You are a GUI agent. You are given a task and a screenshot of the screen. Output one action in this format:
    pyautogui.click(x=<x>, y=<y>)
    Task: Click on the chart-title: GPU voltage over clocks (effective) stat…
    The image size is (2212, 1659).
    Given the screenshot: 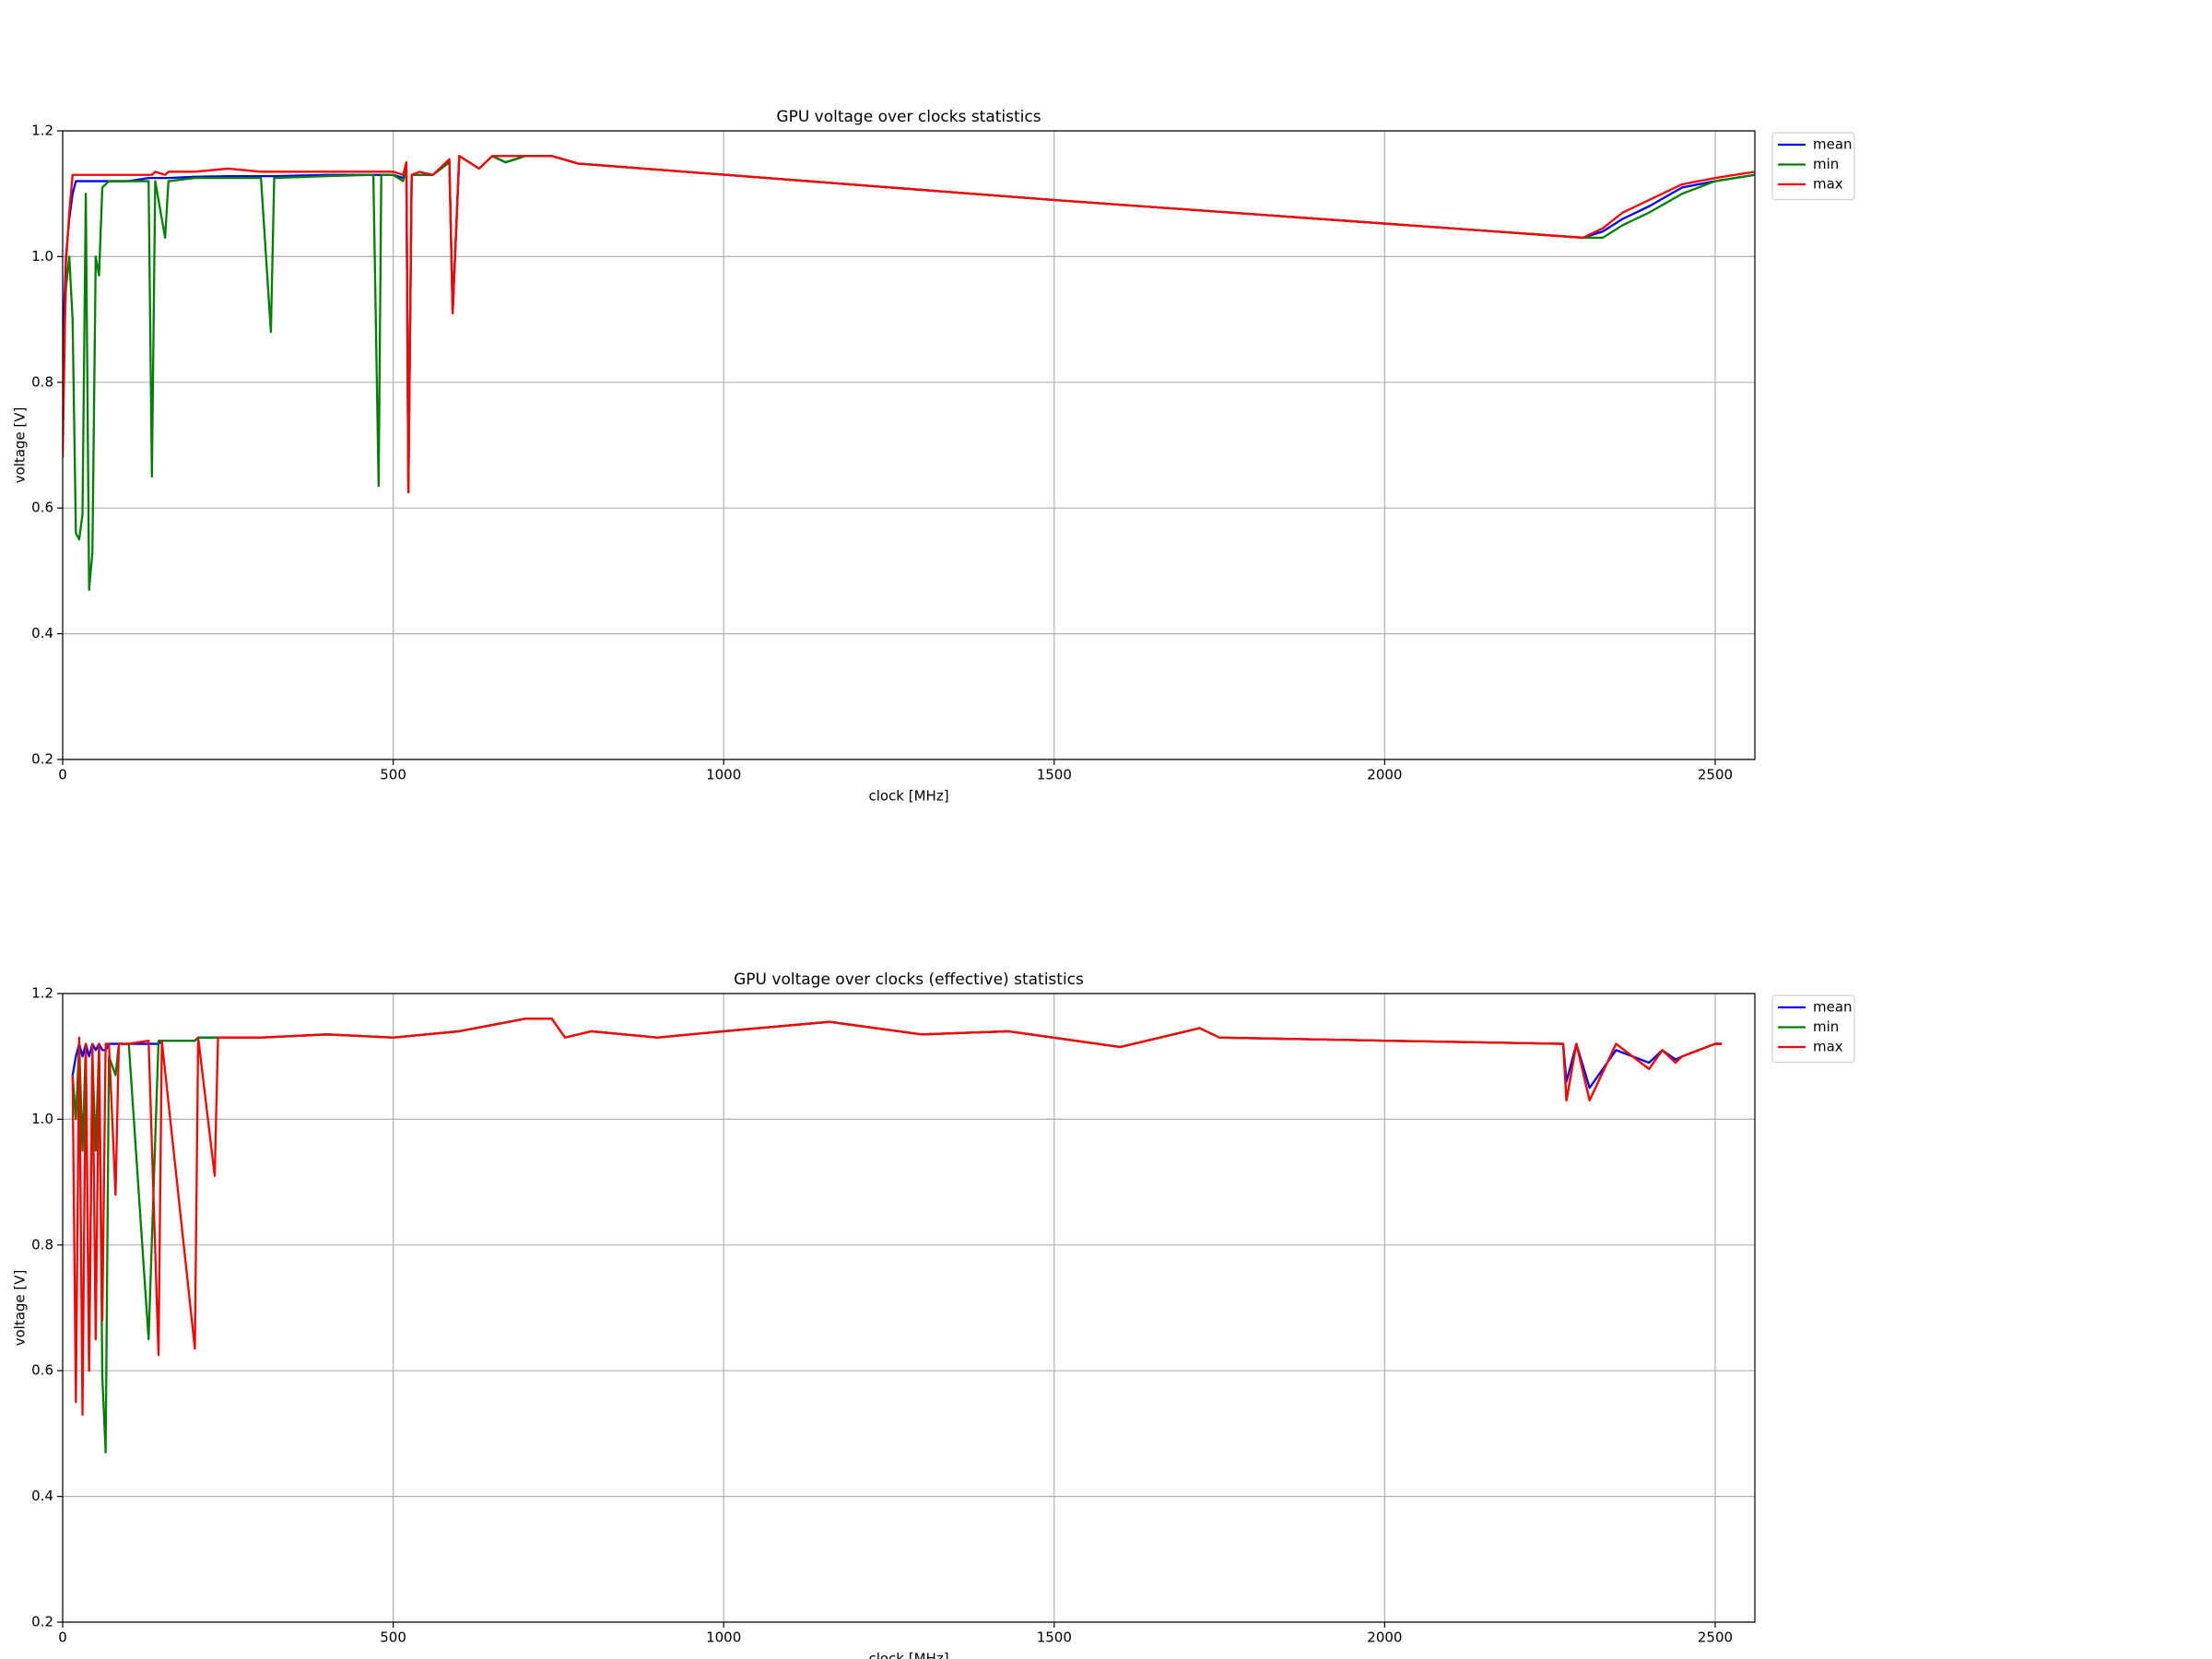 What is the action you would take?
    pyautogui.click(x=909, y=980)
    